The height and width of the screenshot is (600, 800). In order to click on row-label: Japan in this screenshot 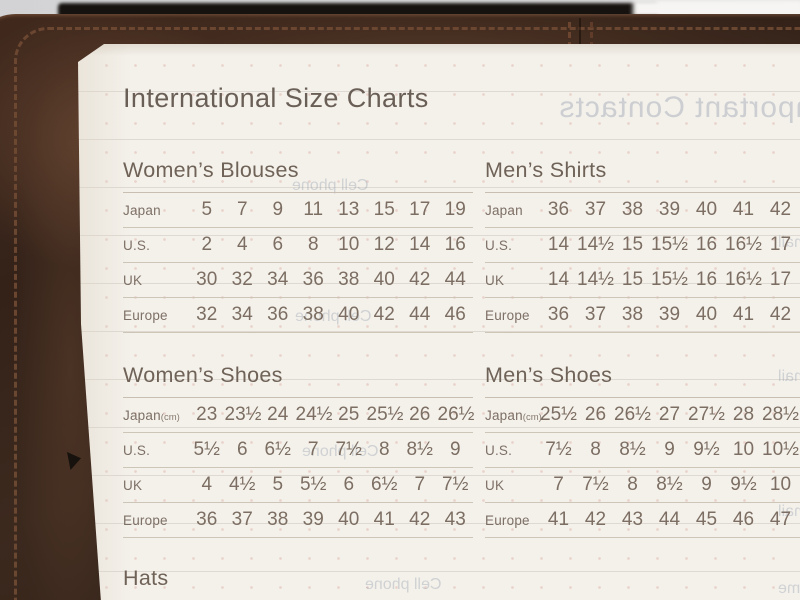, I will do `click(512, 210)`.